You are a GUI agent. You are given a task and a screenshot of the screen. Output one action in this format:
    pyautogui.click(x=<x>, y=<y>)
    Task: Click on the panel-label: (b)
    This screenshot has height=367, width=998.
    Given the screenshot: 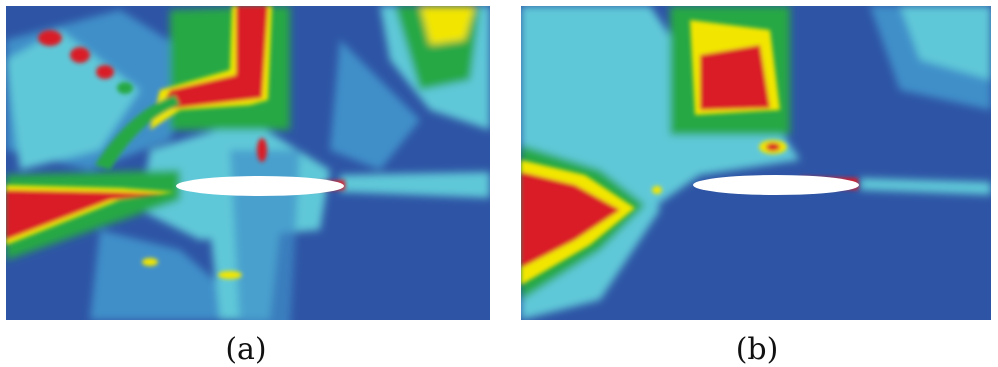 What is the action you would take?
    pyautogui.click(x=757, y=349)
    